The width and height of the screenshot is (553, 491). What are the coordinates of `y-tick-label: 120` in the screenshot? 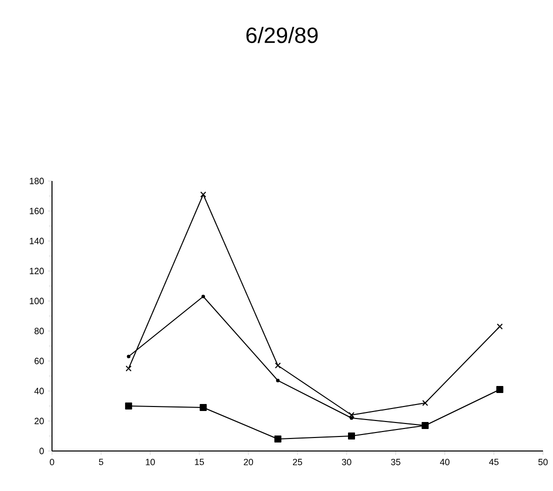 It's located at (37, 271).